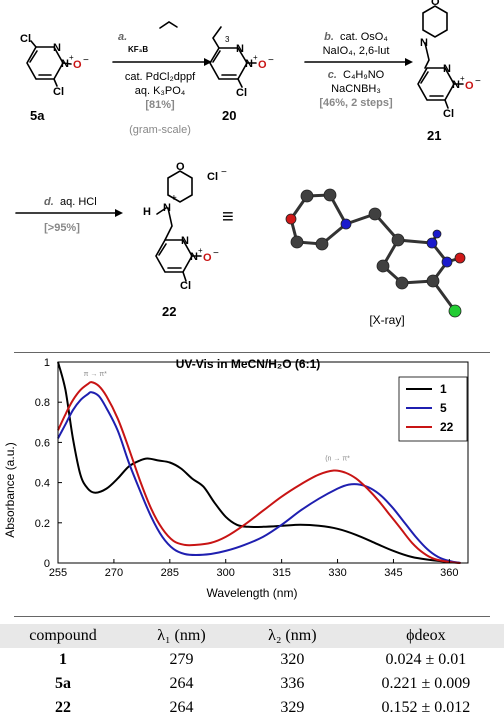 This screenshot has width=504, height=728. Describe the element at coordinates (356, 51) in the screenshot. I see `step-b-line2: NaIO₄, 2,6-lut` at that location.